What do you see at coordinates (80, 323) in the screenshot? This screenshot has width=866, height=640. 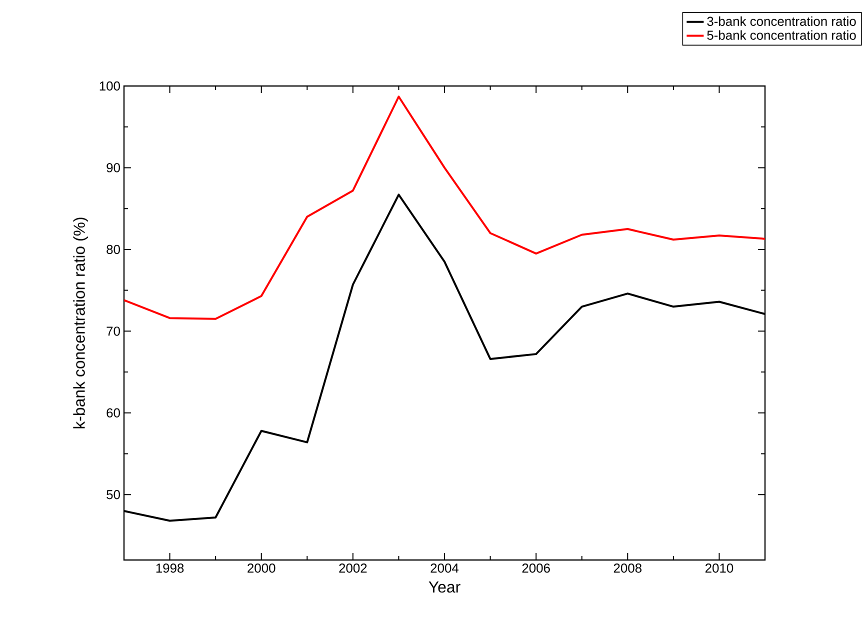 I see `y-axis-title: k-bank concentration ratio (%)` at bounding box center [80, 323].